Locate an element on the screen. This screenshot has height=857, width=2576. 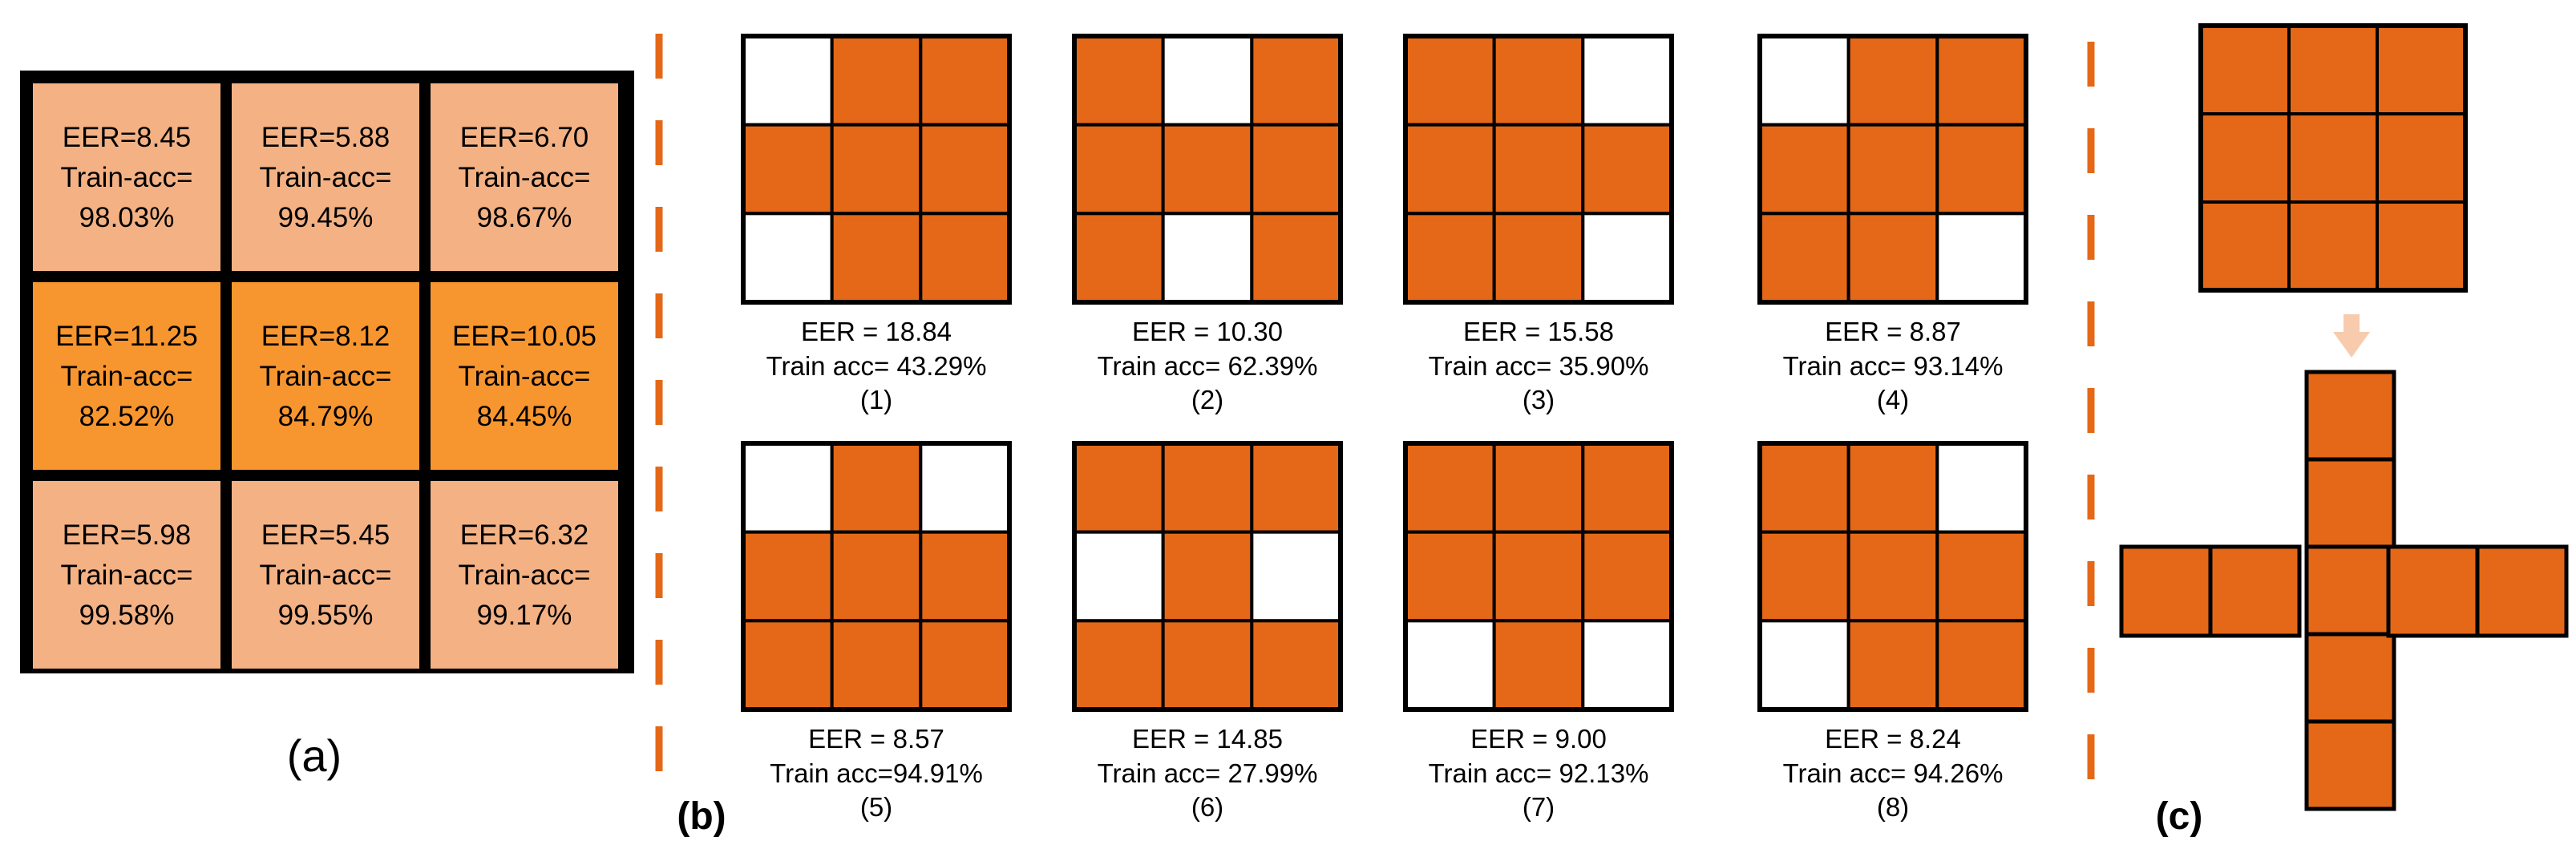
kernel-eer-text: EER = 10.30 is located at coordinates (1207, 331).